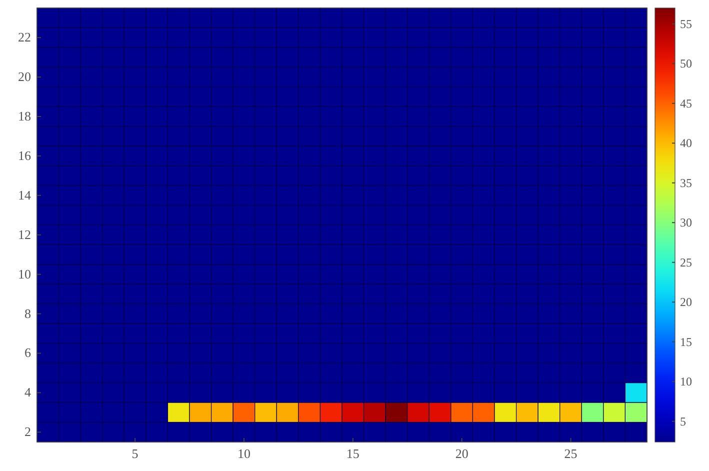 The image size is (709, 471). I want to click on y-tick-label: 8, so click(27, 313).